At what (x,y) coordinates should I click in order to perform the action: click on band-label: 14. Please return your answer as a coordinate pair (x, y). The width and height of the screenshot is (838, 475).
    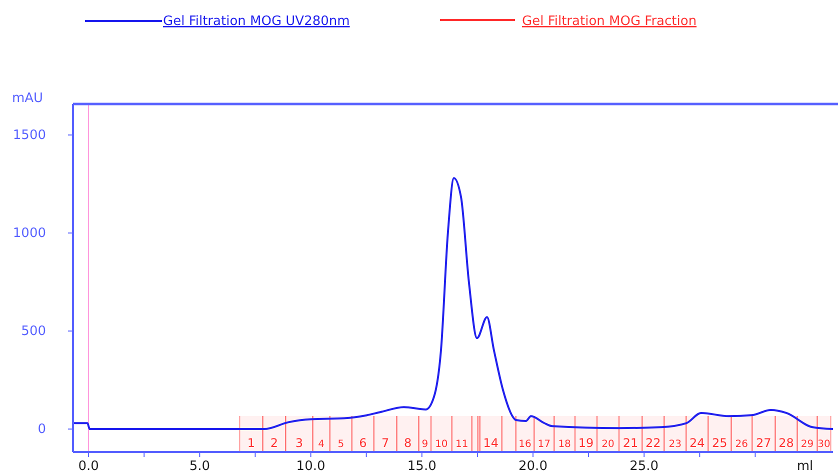
    Looking at the image, I should click on (491, 443).